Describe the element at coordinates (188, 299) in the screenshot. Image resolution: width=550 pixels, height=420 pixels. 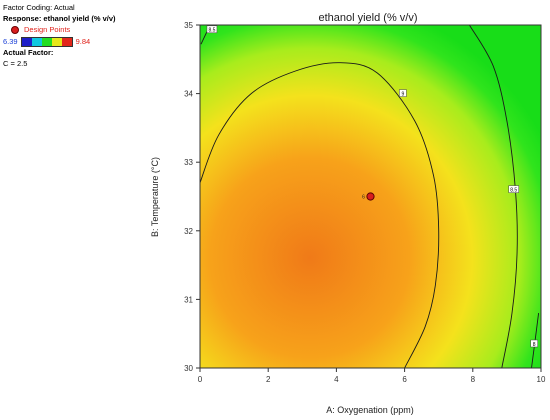
I see `y-tick-label: 31` at that location.